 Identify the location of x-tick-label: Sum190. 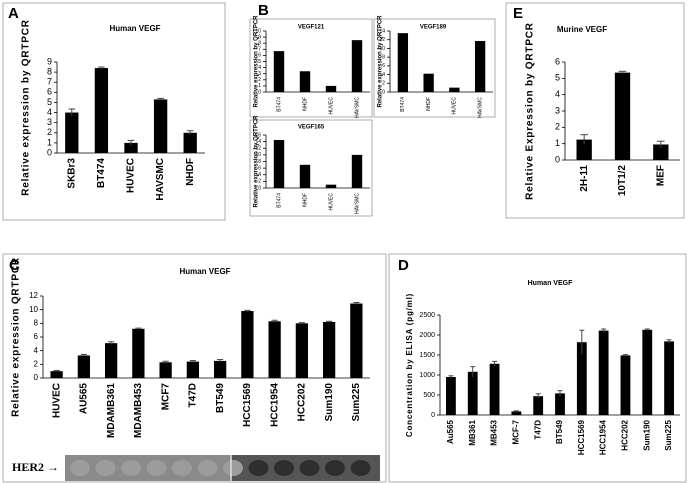
(329, 402).